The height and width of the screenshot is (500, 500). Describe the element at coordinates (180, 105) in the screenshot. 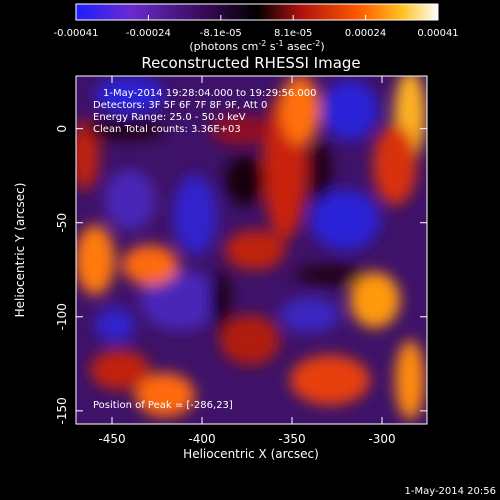

I see `annotation-detectors: Detectors: 3F 5F 6F 7F 8F 9F, Att 0` at that location.